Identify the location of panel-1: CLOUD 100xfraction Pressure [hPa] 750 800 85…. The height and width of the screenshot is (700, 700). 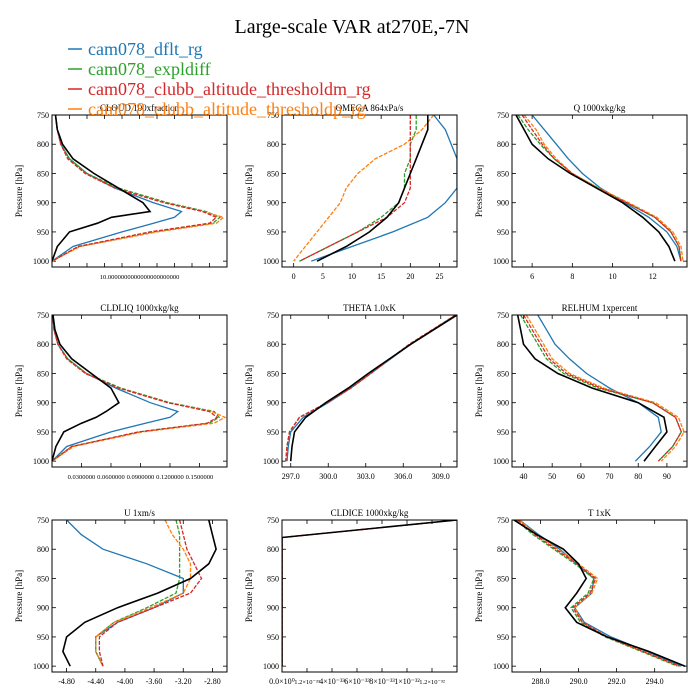
(121, 192).